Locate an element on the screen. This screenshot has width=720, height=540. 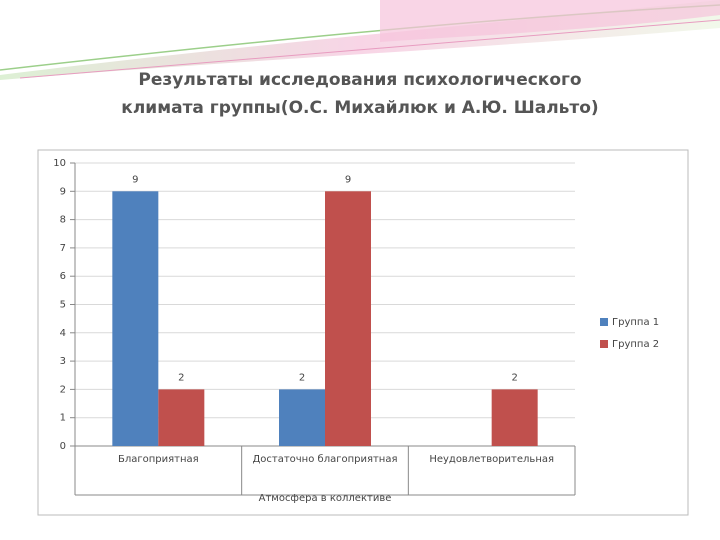
y-tick-label: 0 is located at coordinates (63, 446).